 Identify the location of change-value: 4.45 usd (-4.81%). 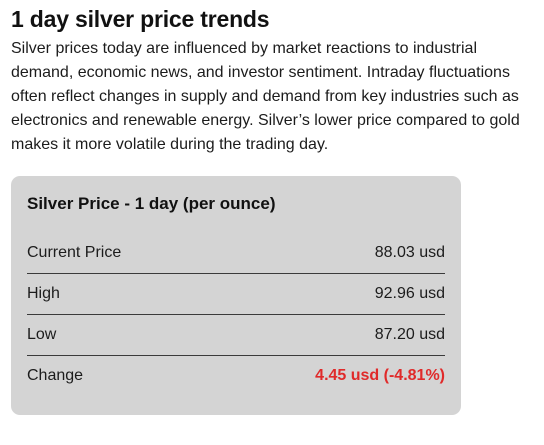
(380, 375).